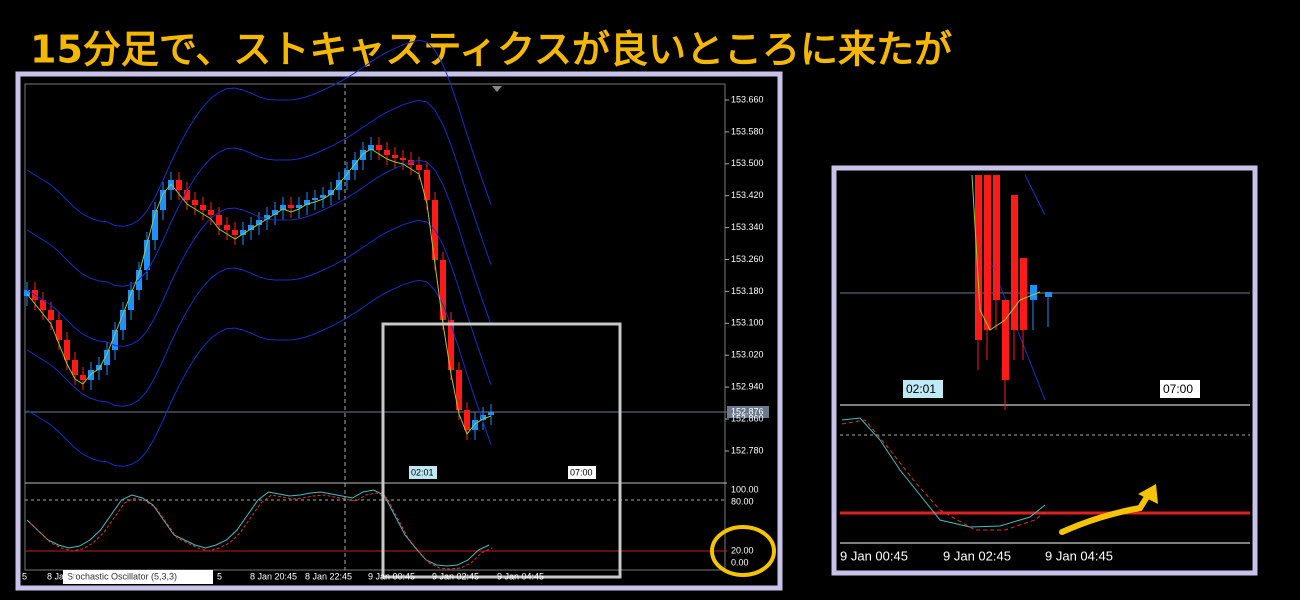 This screenshot has height=600, width=1300. What do you see at coordinates (581, 472) in the screenshot?
I see `time-tag-label: 07:00` at bounding box center [581, 472].